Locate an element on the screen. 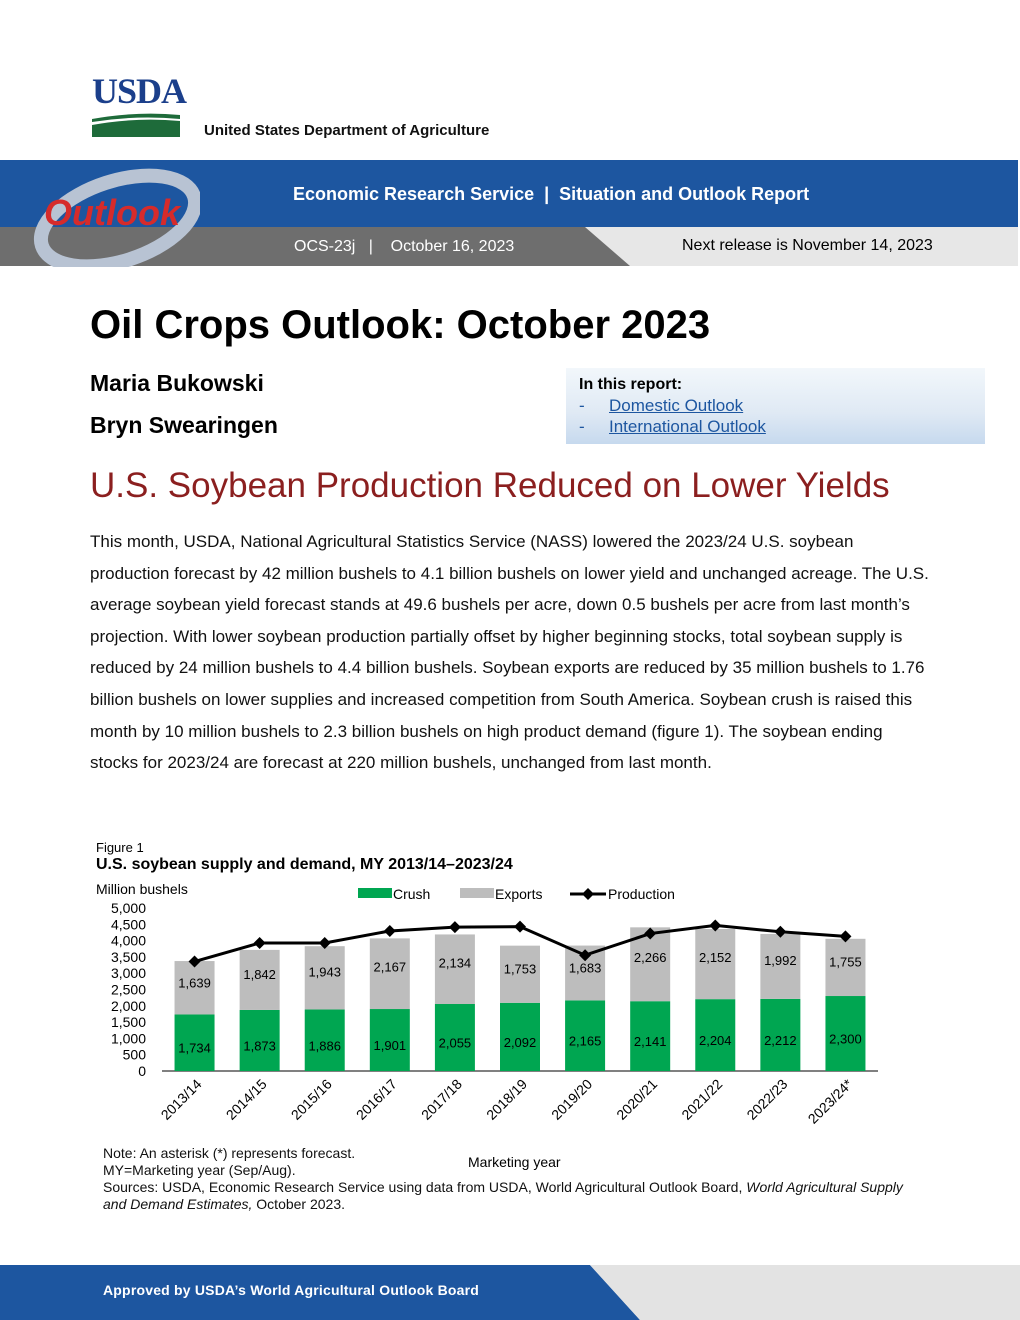 The height and width of the screenshot is (1320, 1020). legend-crush-label: Crush is located at coordinates (411, 894).